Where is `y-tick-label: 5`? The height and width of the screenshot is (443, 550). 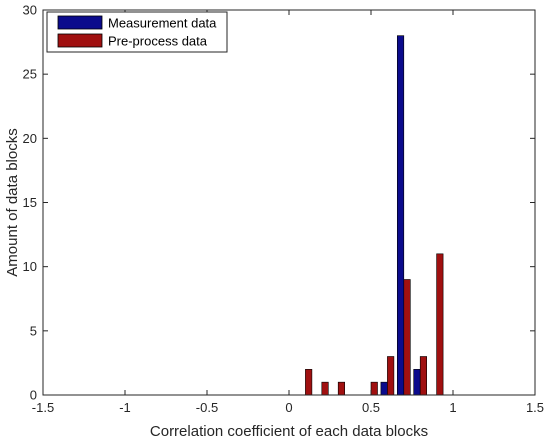 y-tick-label: 5 is located at coordinates (33, 330).